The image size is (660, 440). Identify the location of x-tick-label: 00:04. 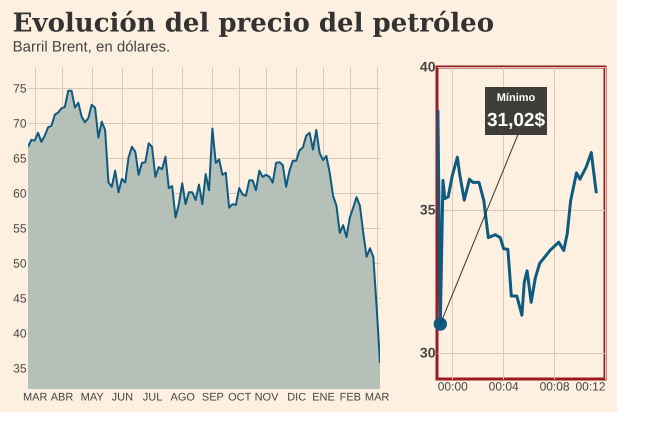
(504, 387).